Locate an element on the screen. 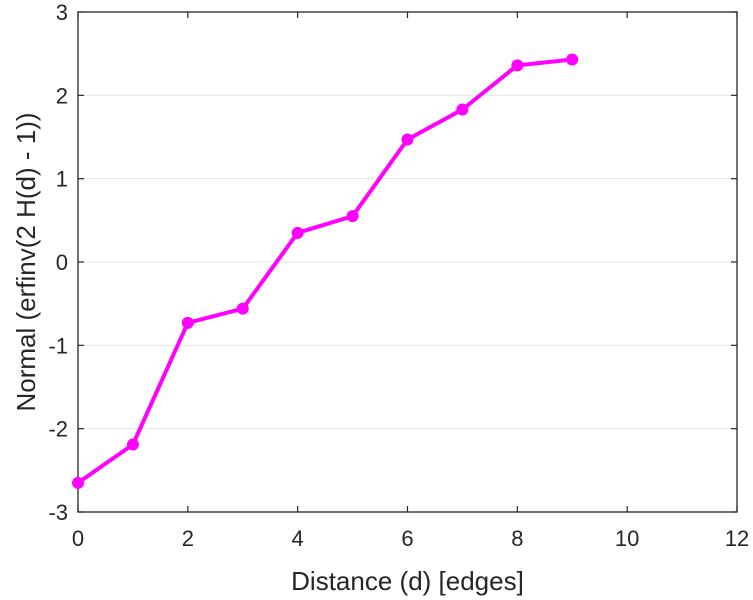 The height and width of the screenshot is (600, 753). x-tick-label: 6 is located at coordinates (407, 538).